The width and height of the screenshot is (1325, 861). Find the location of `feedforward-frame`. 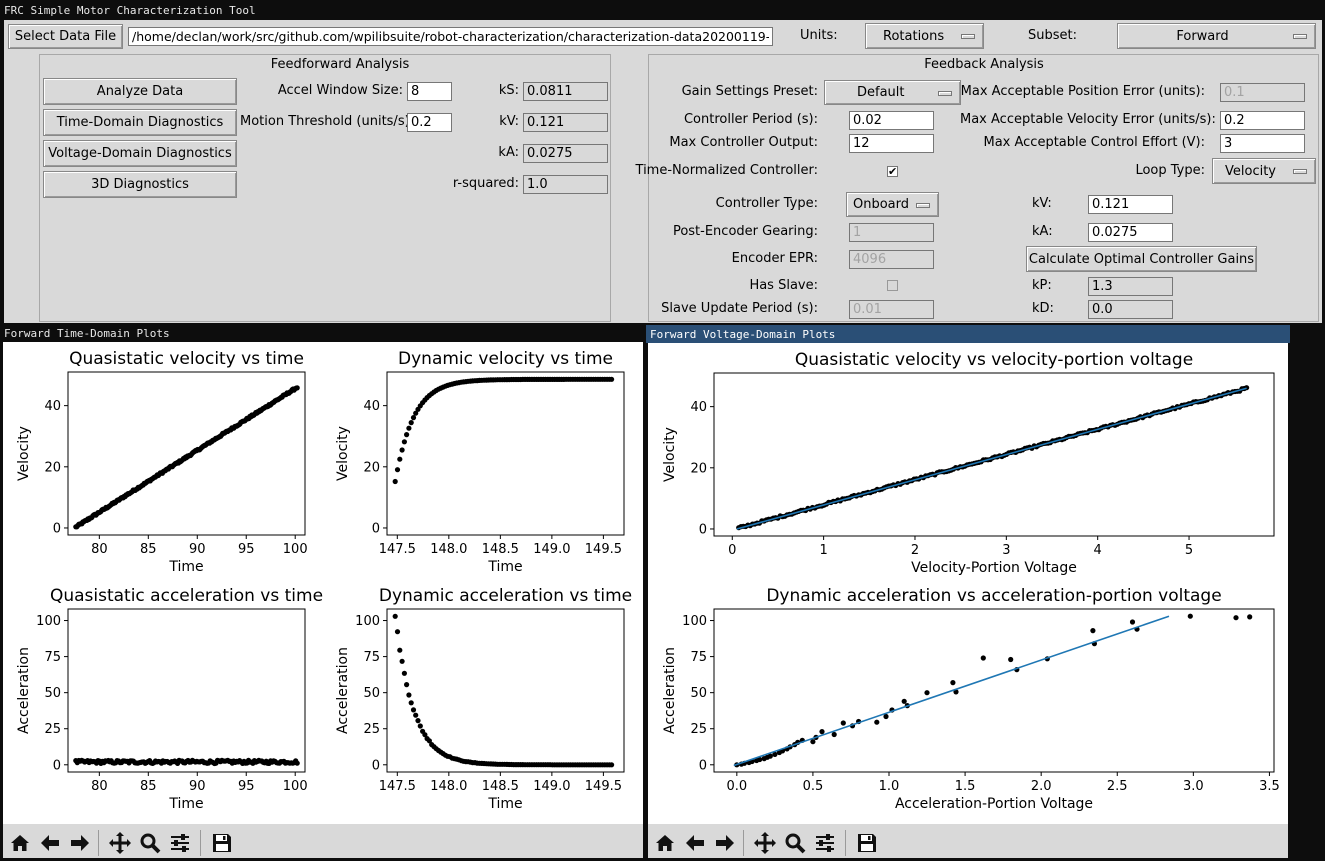

feedforward-frame is located at coordinates (325, 188).